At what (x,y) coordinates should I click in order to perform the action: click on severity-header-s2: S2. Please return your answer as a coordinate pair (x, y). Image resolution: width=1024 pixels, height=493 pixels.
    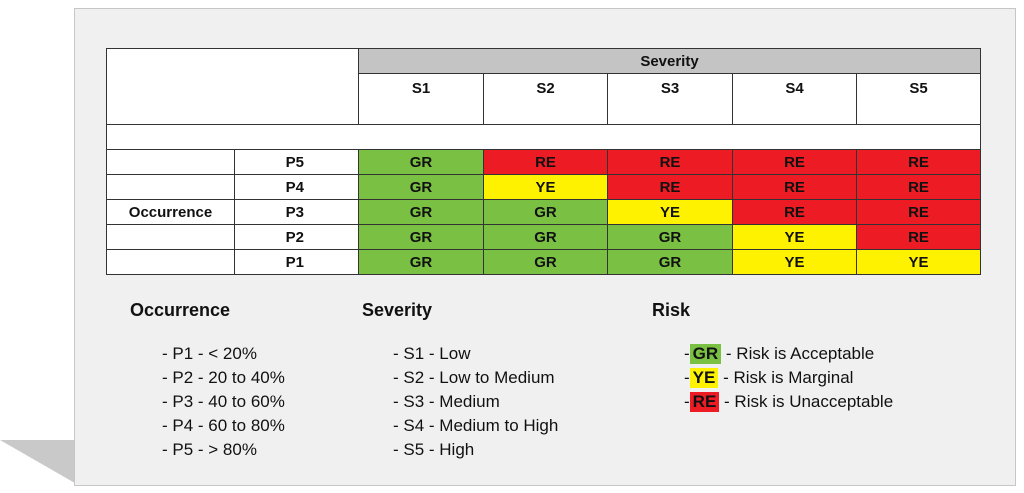
    Looking at the image, I should click on (545, 99).